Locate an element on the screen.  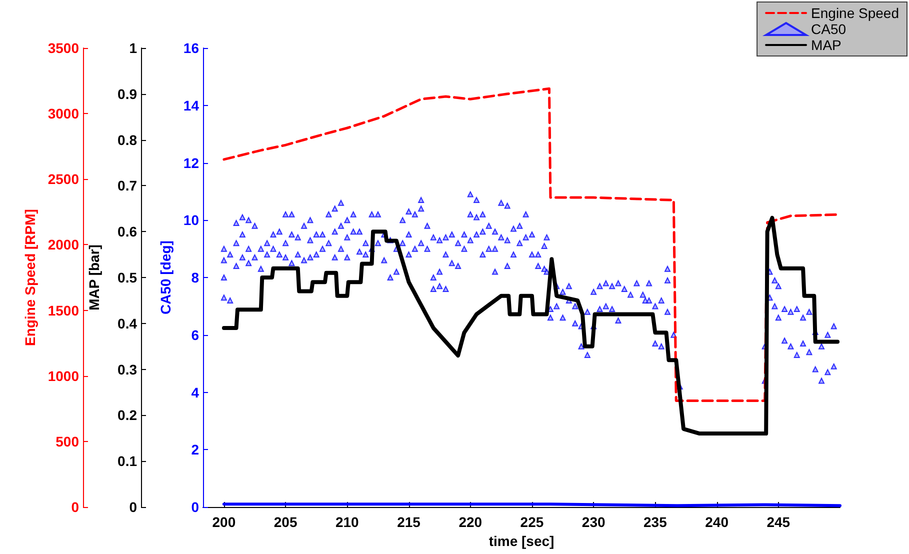
y-tick-label: 6 is located at coordinates (195, 334).